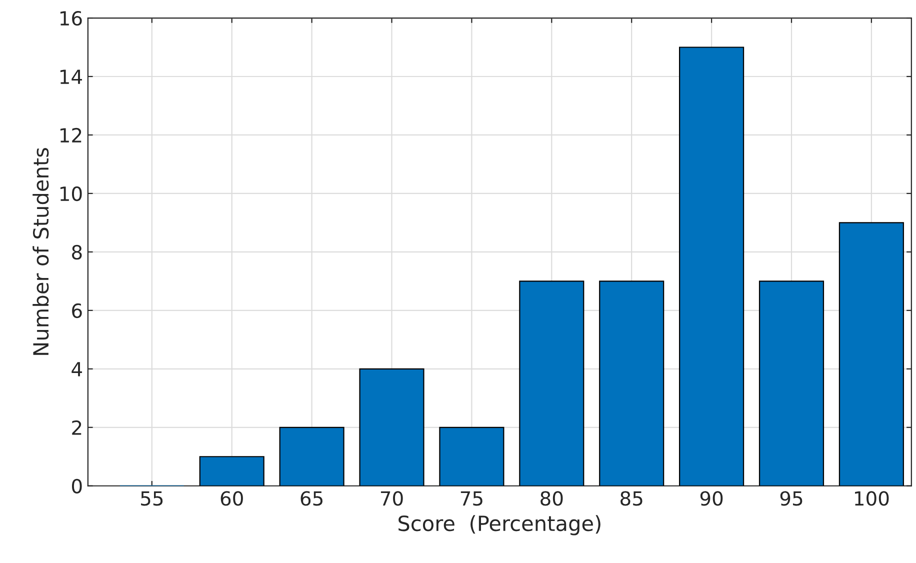  Describe the element at coordinates (231, 498) in the screenshot. I see `x-tick-label: 60` at that location.